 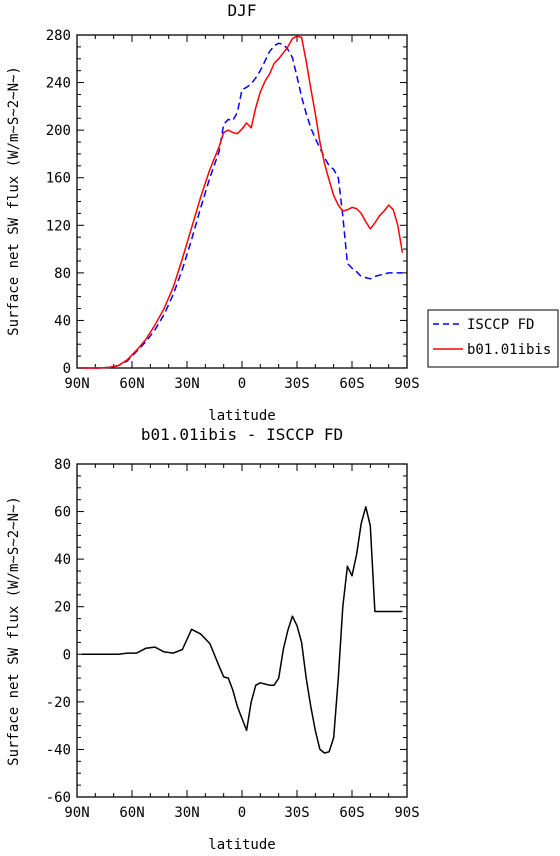 What do you see at coordinates (58, 226) in the screenshot?
I see `y-tick-label: 120` at bounding box center [58, 226].